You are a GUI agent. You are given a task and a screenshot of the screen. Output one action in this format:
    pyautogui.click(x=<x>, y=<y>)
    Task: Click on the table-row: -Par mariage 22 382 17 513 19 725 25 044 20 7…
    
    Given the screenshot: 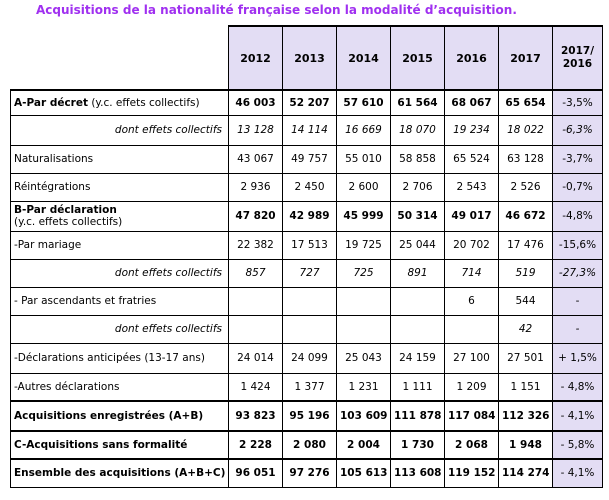 What is the action you would take?
    pyautogui.click(x=306, y=245)
    